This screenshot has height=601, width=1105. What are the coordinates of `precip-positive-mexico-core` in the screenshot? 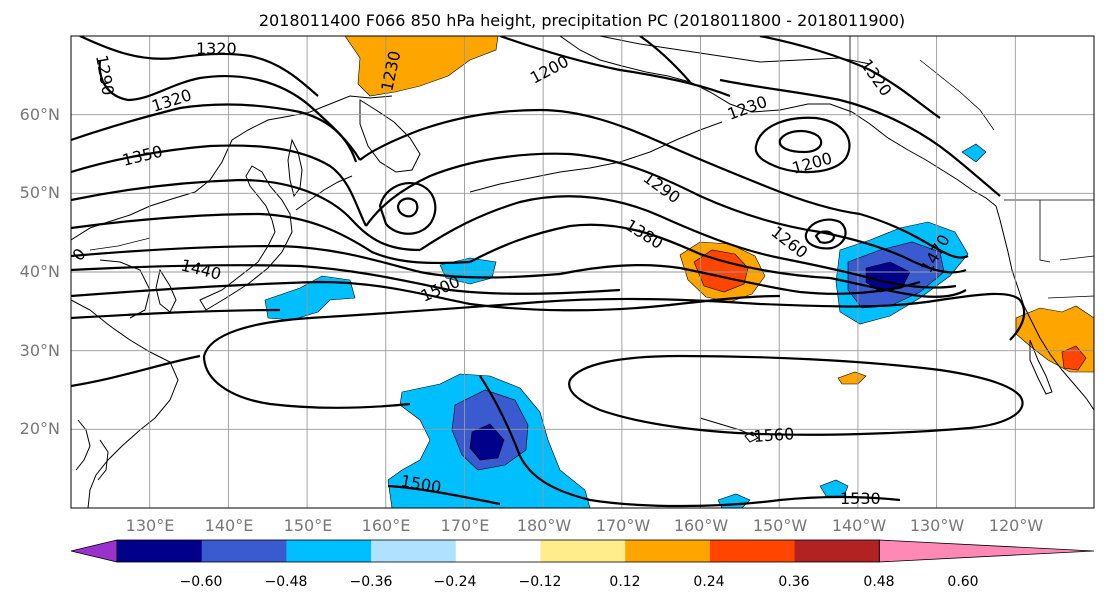 It's located at (1074, 358).